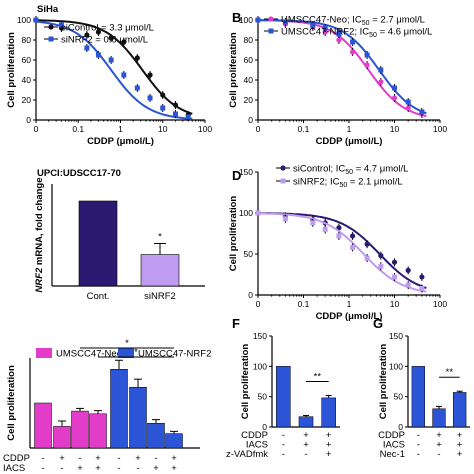  Describe the element at coordinates (350, 170) in the screenshot. I see `legend-entry: siControl; IC50 = 4.7 μmol/L` at that location.